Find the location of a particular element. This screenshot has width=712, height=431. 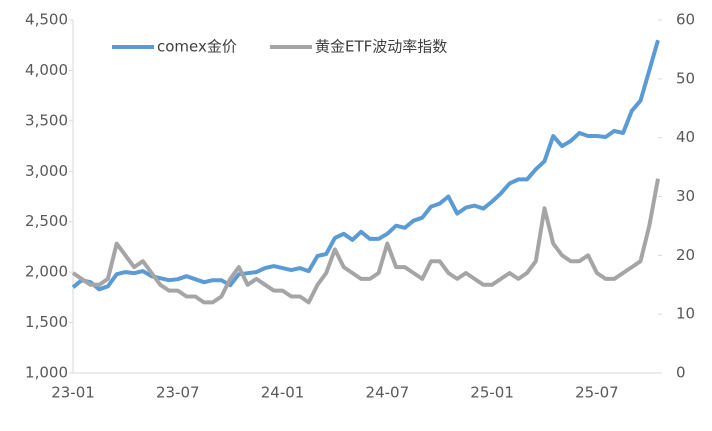

x-tick-label: 25-01 is located at coordinates (492, 393).